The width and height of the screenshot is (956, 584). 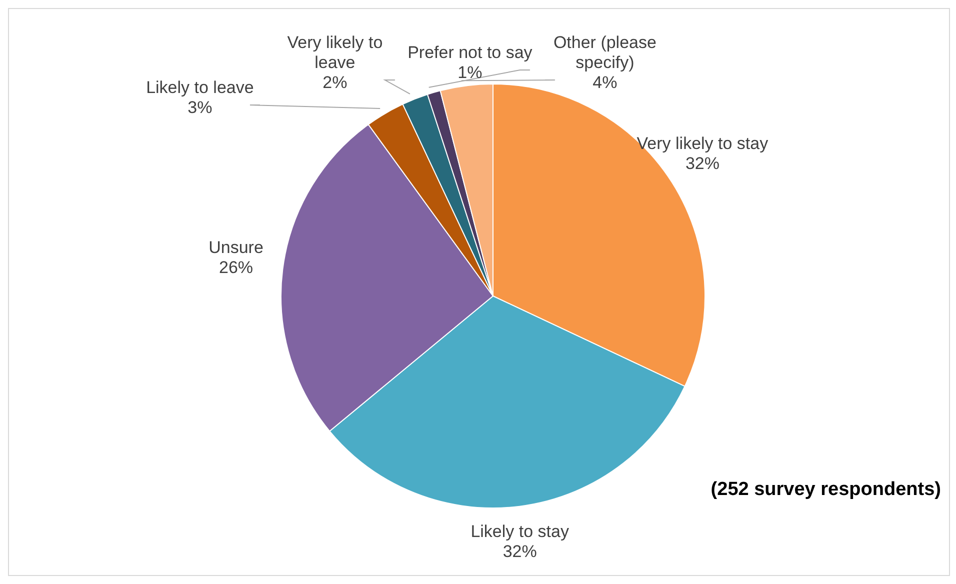 I want to click on data-label: 2%, so click(x=335, y=82).